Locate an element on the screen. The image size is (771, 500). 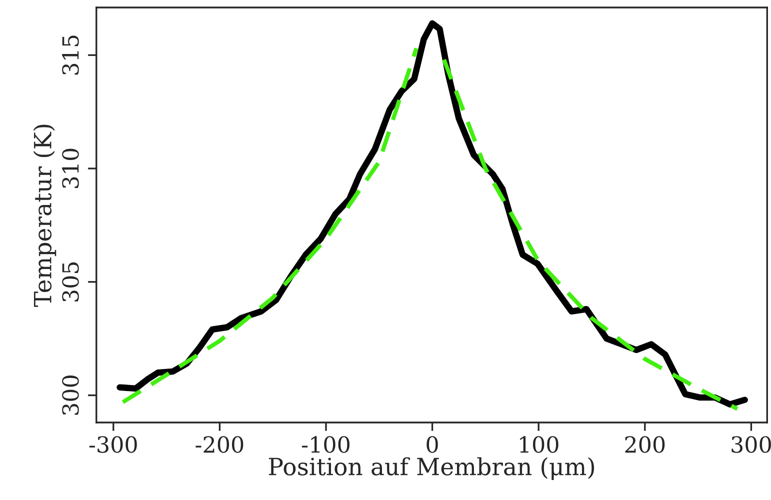
x-tick-label: 100 is located at coordinates (539, 444).